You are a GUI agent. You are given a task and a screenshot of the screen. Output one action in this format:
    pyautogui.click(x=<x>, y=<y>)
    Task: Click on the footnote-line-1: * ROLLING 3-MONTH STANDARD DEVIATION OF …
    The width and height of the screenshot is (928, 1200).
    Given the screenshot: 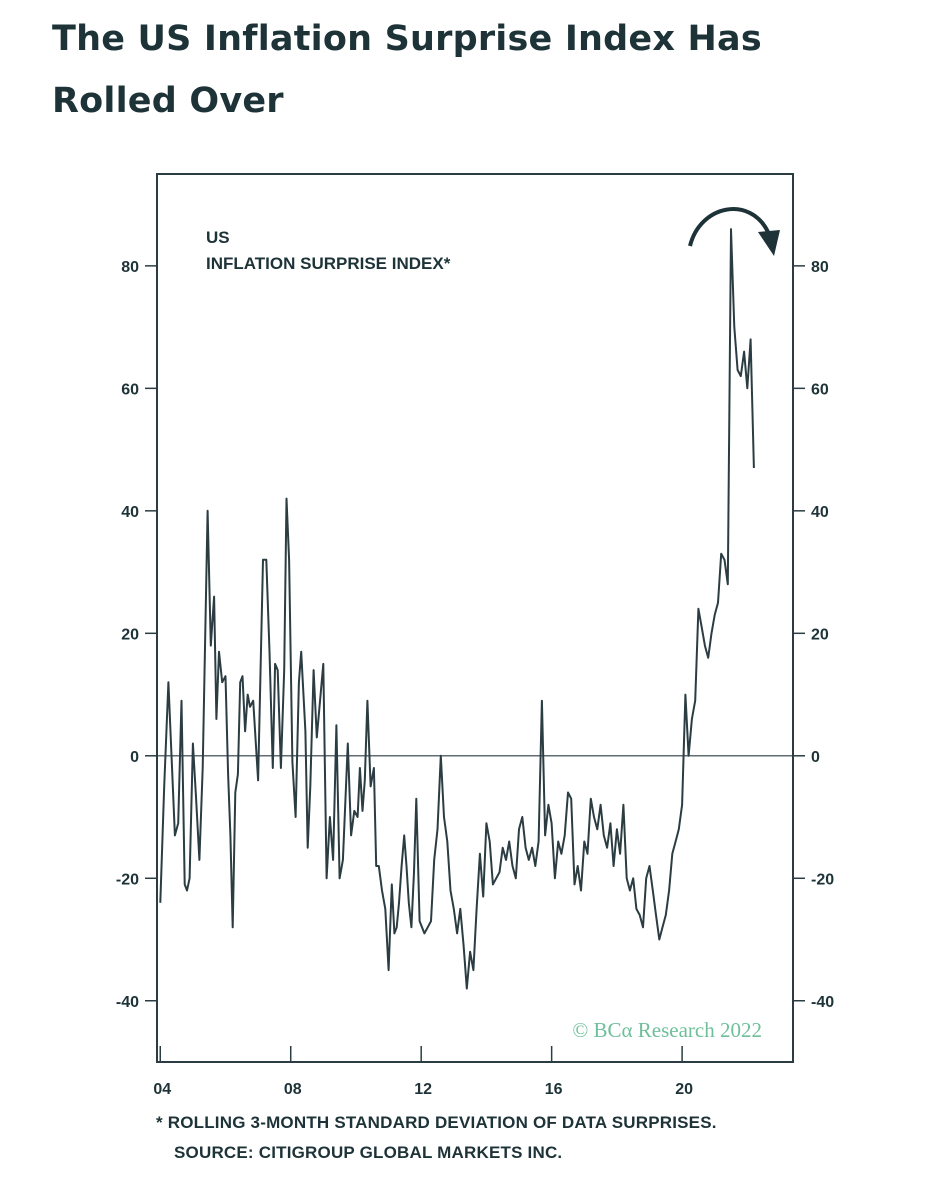 What is the action you would take?
    pyautogui.click(x=436, y=1122)
    